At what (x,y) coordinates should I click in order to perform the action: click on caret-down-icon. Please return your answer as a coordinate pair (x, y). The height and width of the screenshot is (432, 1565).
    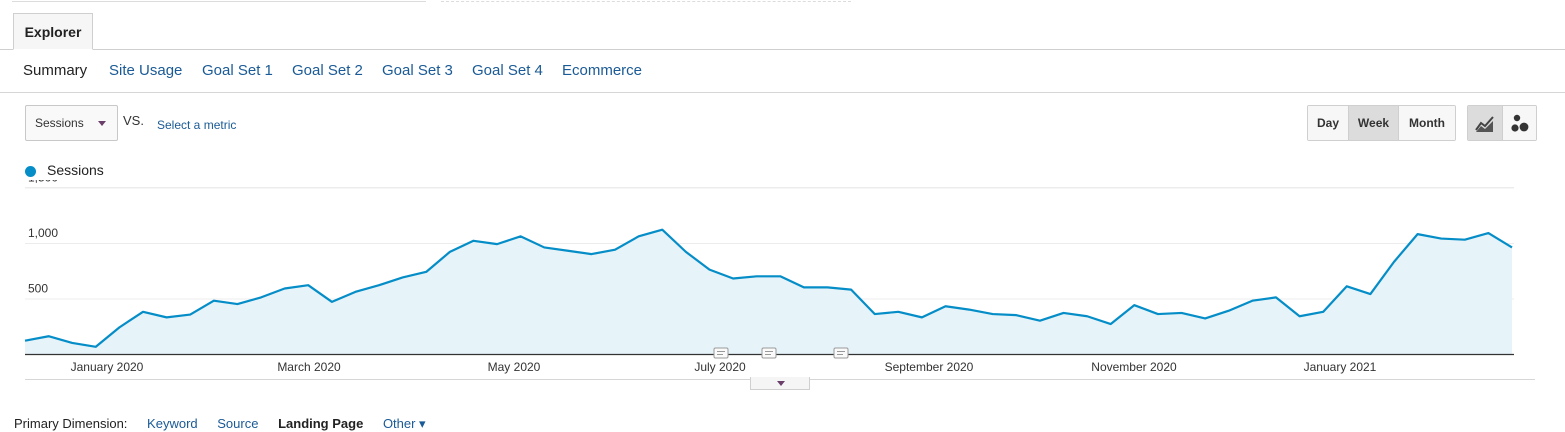
    Looking at the image, I should click on (102, 123).